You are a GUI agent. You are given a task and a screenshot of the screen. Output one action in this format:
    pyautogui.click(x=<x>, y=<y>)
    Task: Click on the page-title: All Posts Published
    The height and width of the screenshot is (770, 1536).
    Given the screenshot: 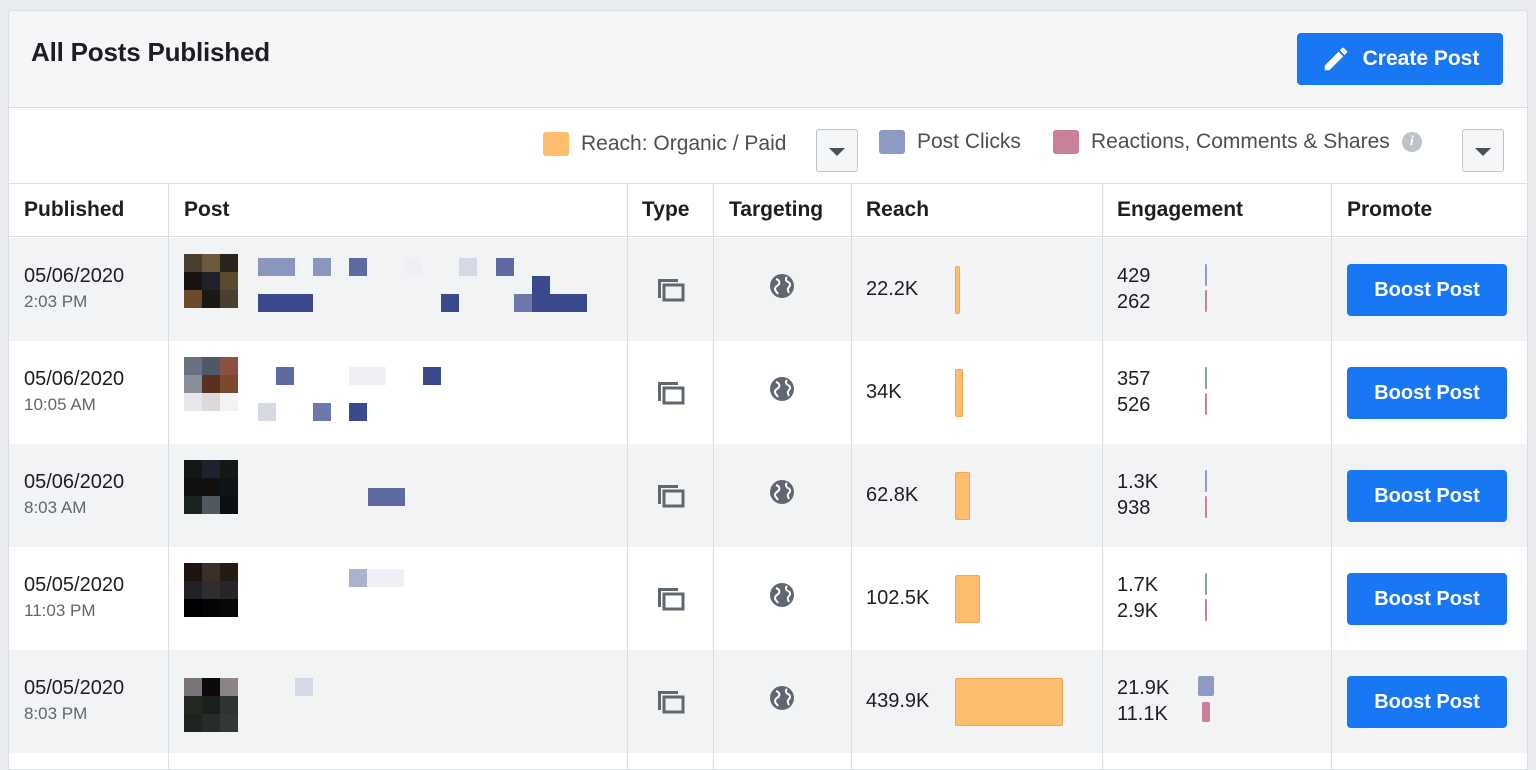 What is the action you would take?
    pyautogui.click(x=150, y=52)
    